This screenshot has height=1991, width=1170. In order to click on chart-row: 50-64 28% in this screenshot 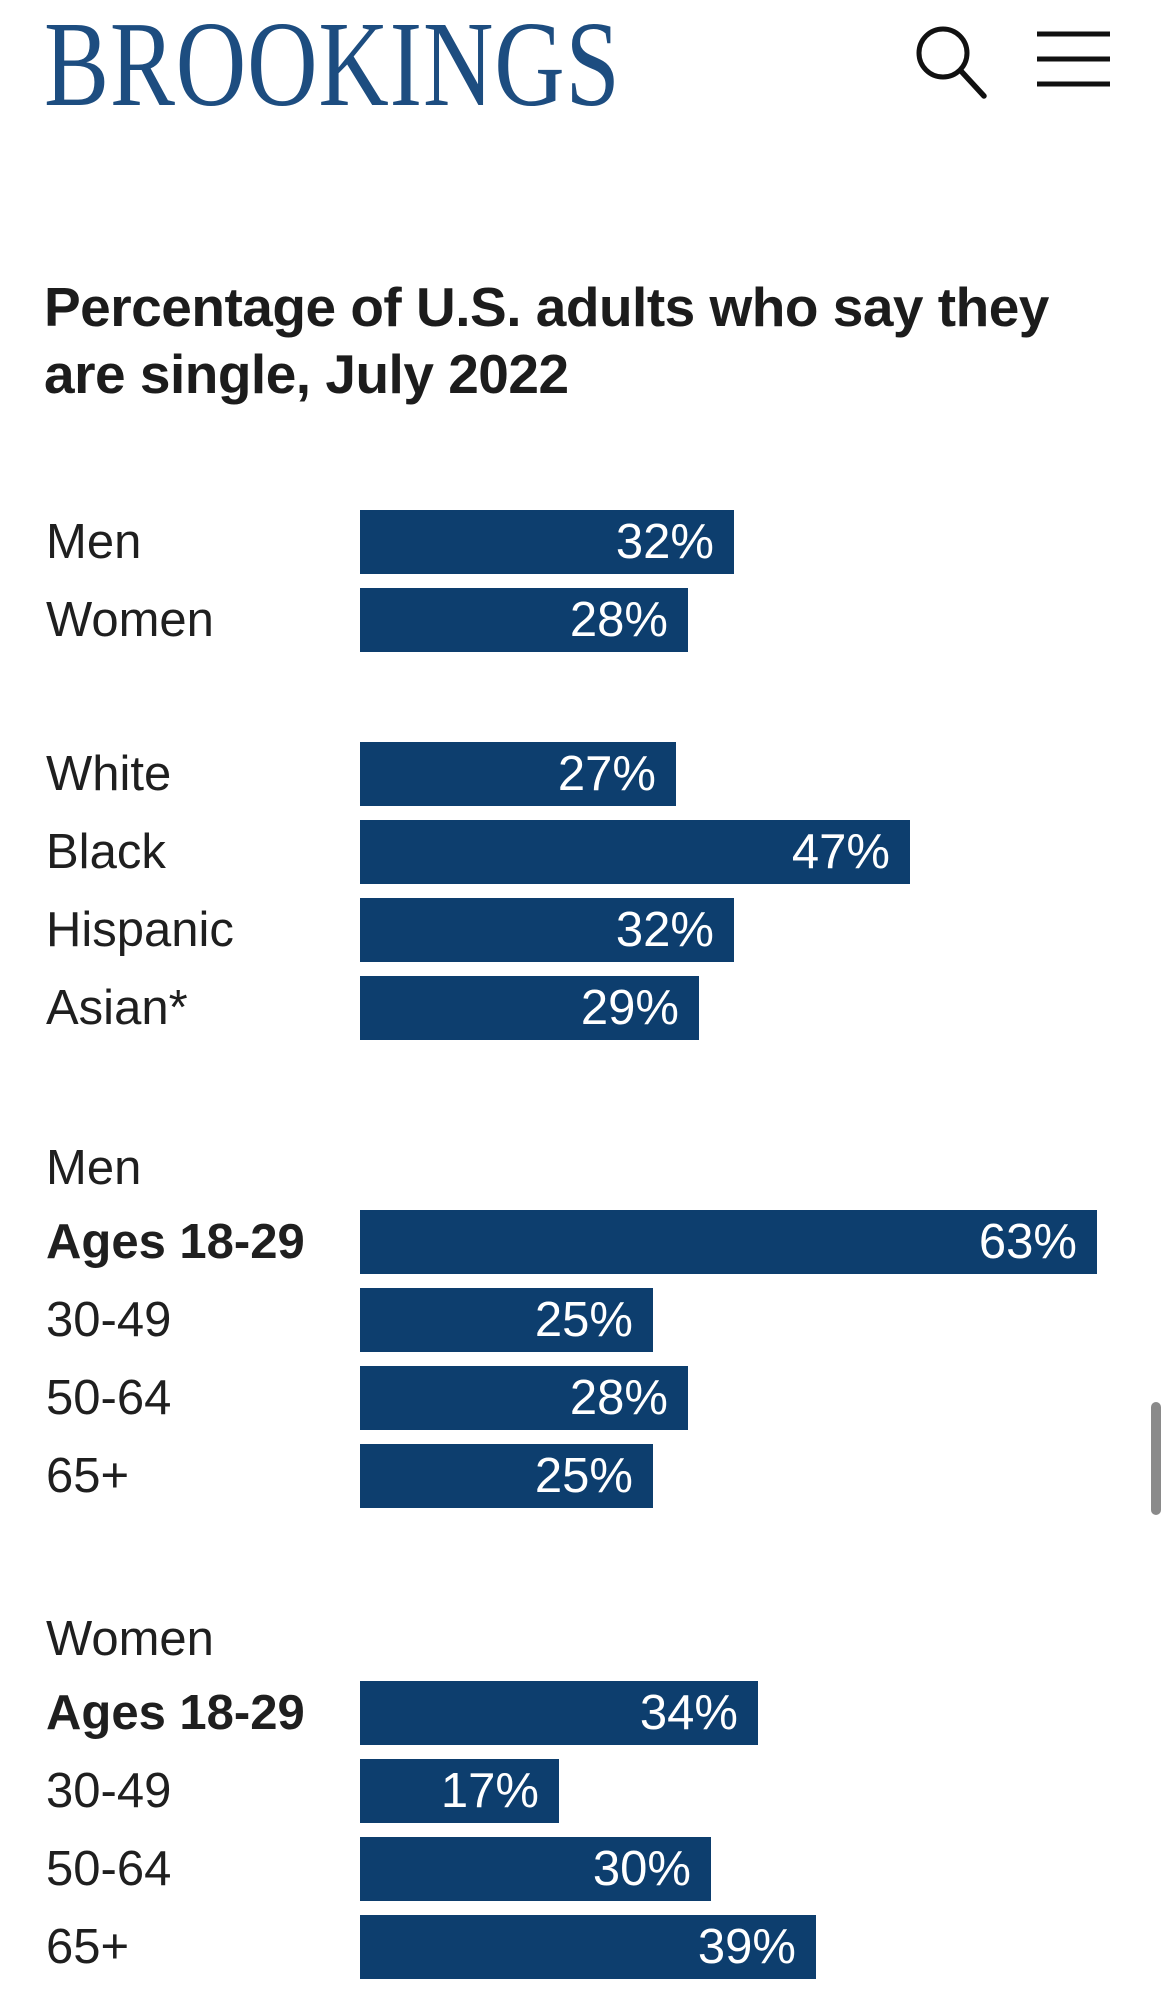, I will do `click(585, 1398)`.